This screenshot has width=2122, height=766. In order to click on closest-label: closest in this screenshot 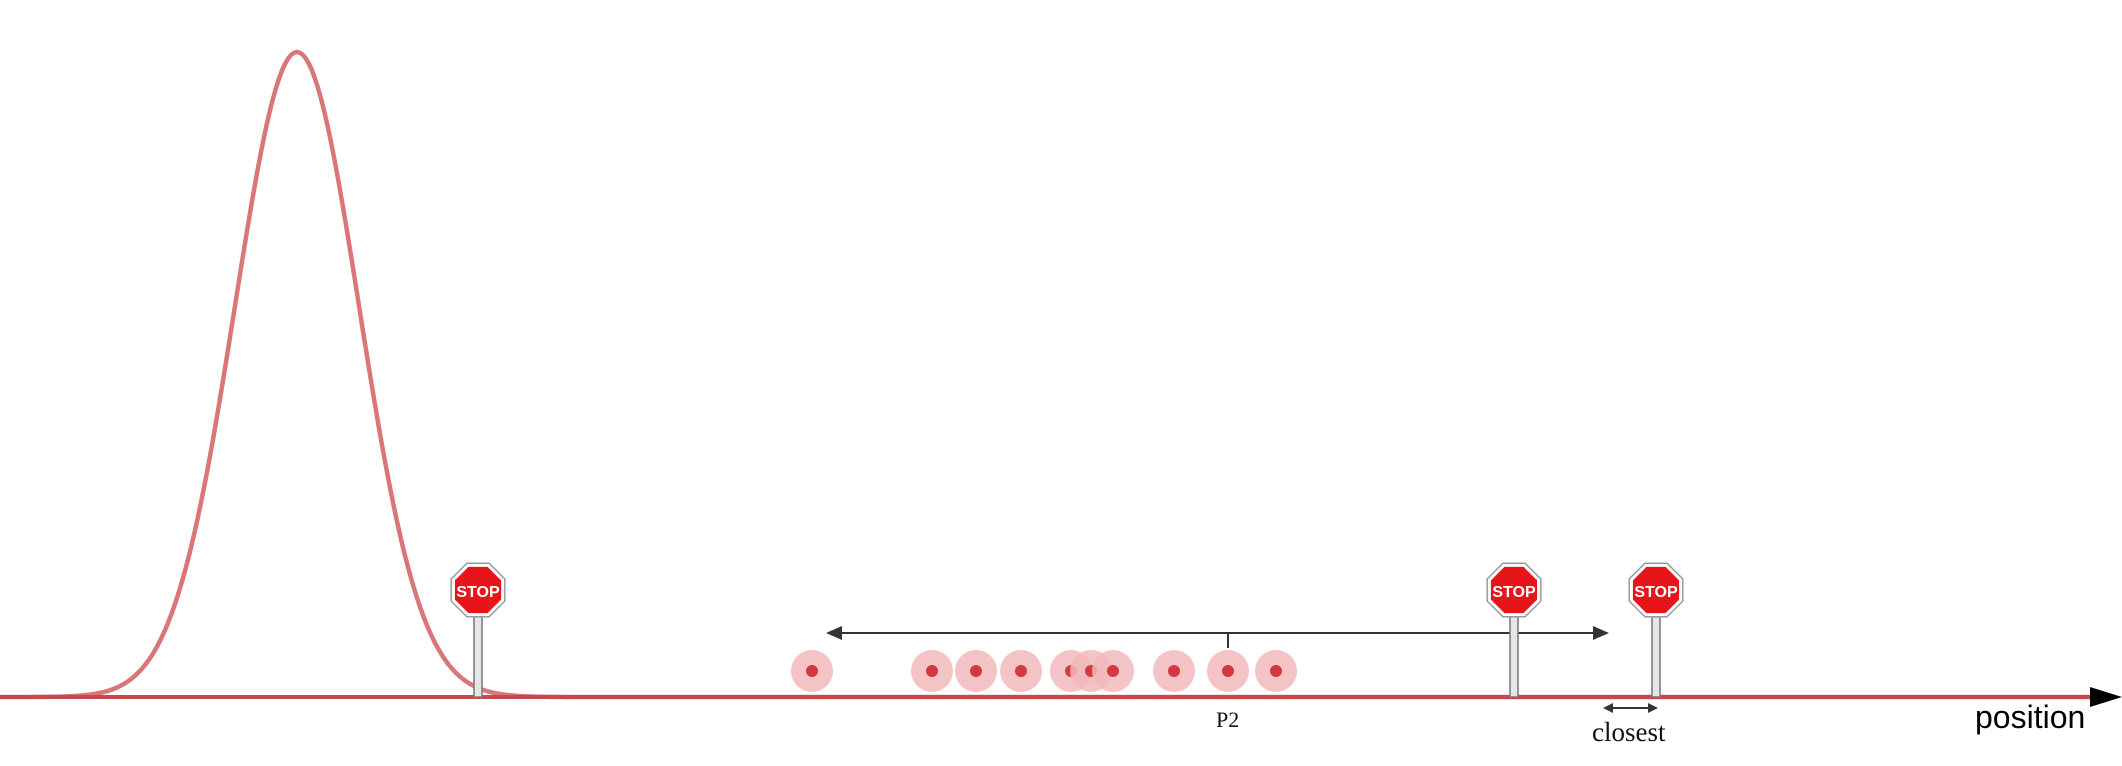, I will do `click(1629, 732)`.